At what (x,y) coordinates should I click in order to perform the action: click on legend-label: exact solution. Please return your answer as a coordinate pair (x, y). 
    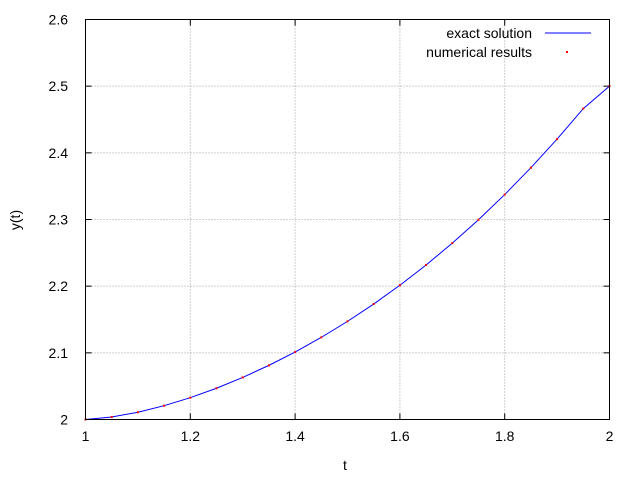
    Looking at the image, I should click on (489, 33).